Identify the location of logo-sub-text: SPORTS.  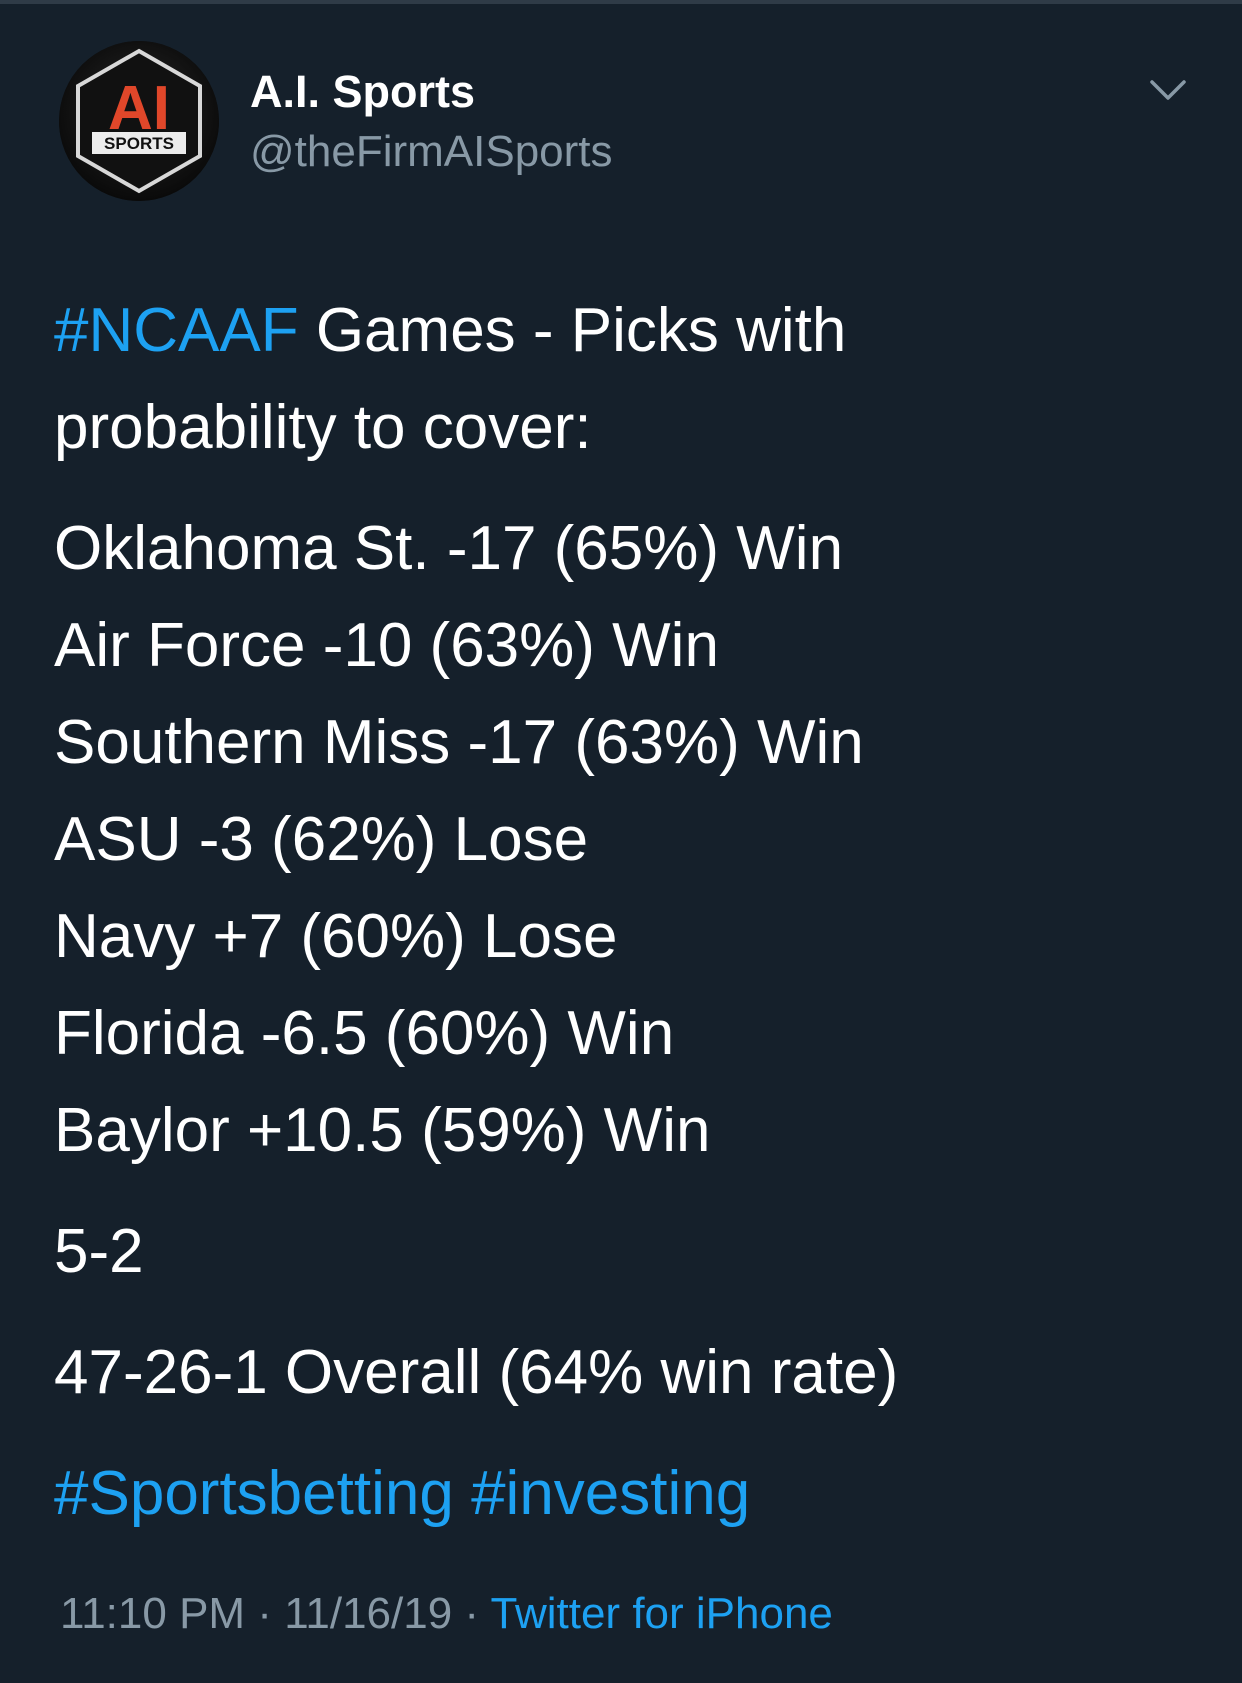
(139, 143).